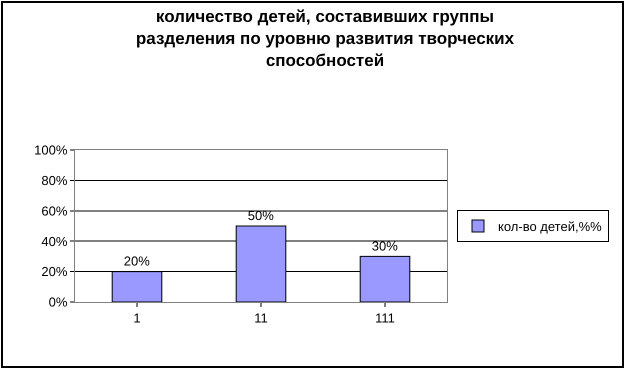 Image resolution: width=625 pixels, height=369 pixels. What do you see at coordinates (137, 318) in the screenshot?
I see `x-tick-label: 1` at bounding box center [137, 318].